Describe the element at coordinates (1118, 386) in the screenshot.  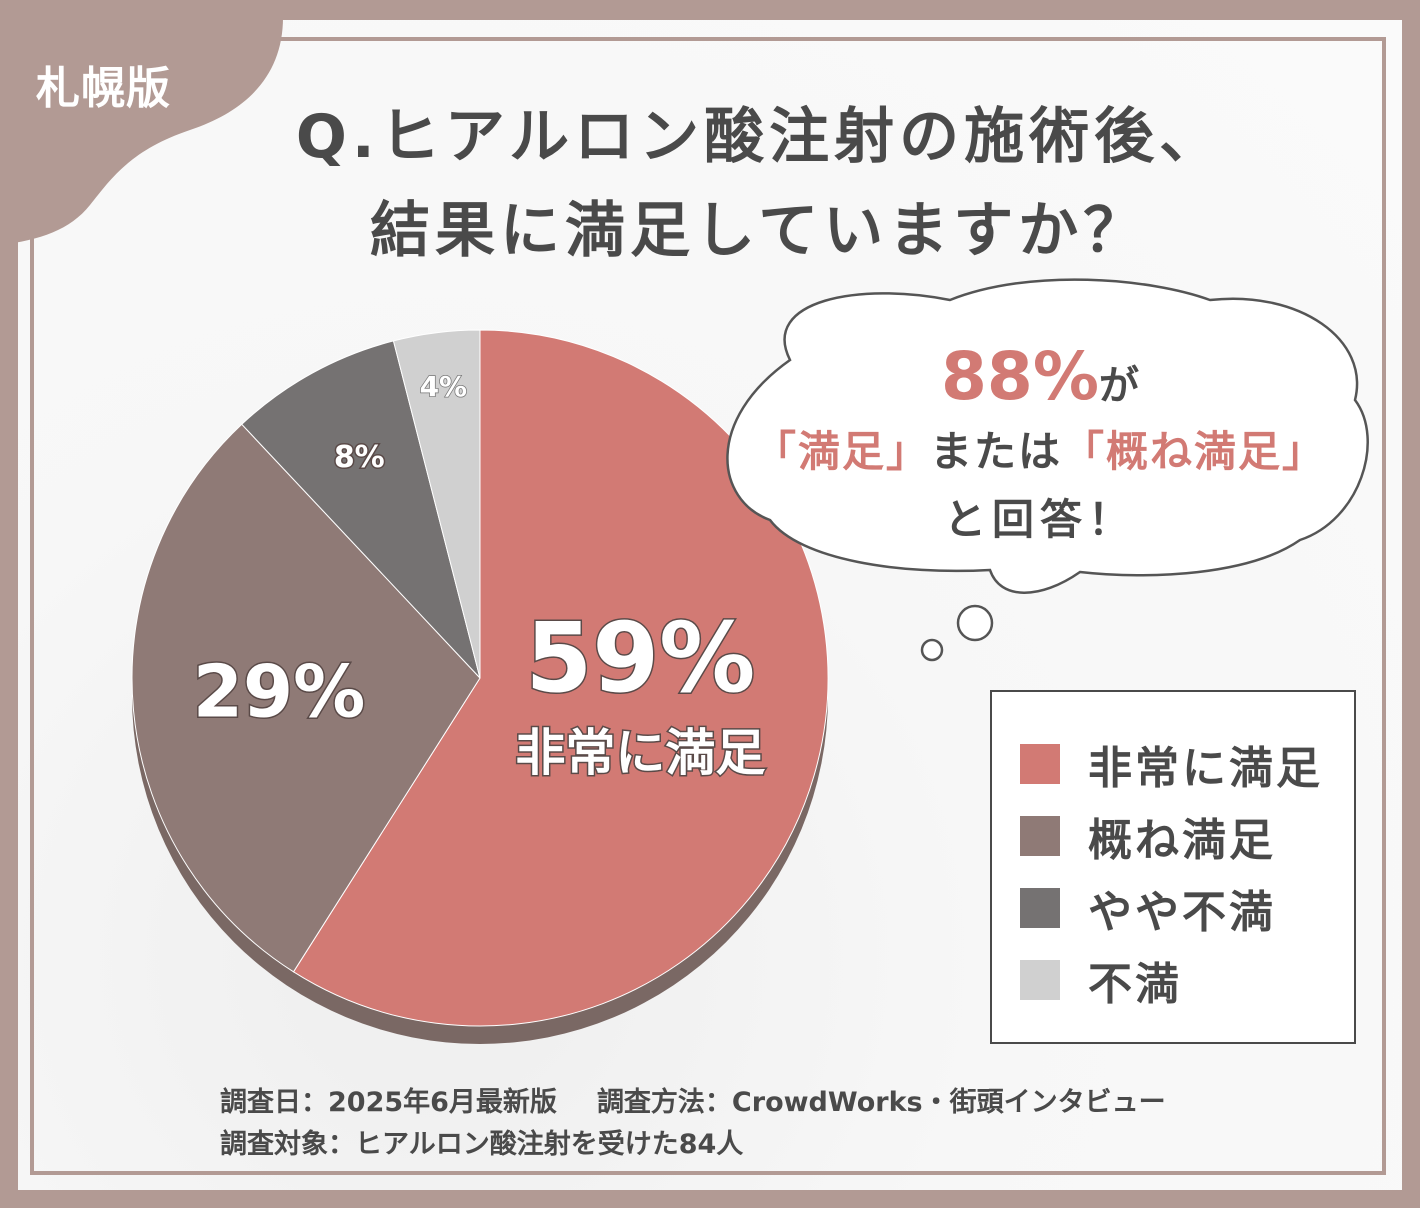
I see `callout-ga: が` at that location.